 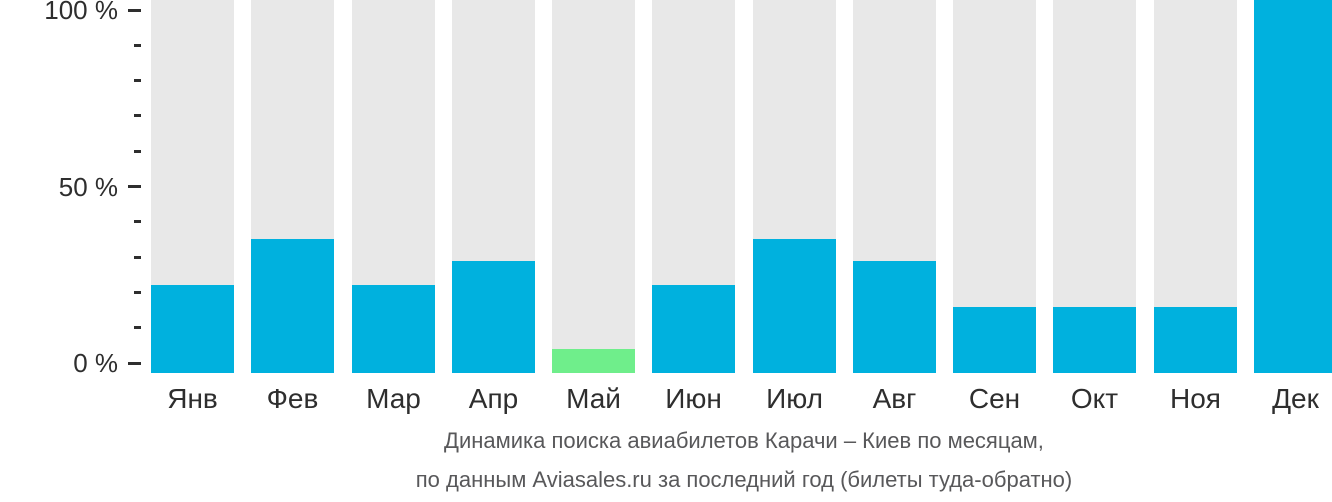 I want to click on x-tick-label: Май, so click(x=593, y=398).